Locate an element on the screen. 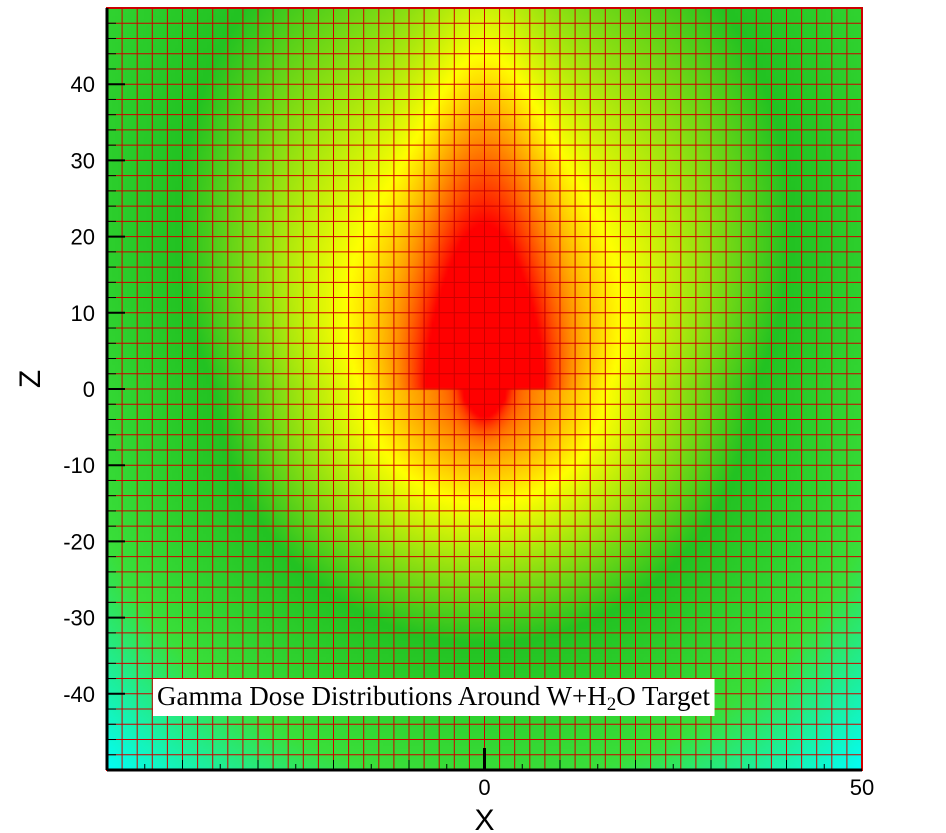  y-axis-title: Z is located at coordinates (30, 379).